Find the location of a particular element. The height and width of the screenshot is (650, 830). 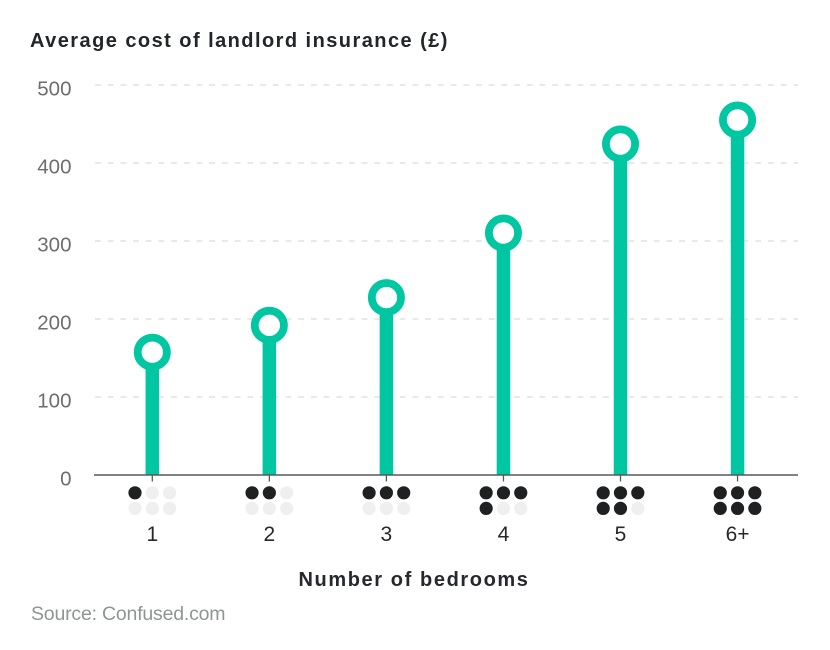

svg-text: 400 is located at coordinates (54, 167).